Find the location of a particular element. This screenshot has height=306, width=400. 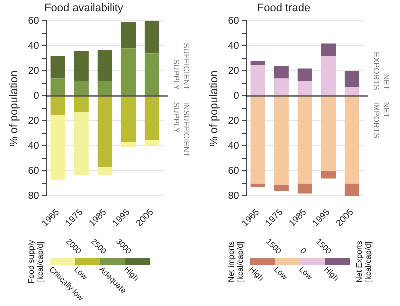

legend-title: Net imports [kcal/cap/d] is located at coordinates (236, 262).